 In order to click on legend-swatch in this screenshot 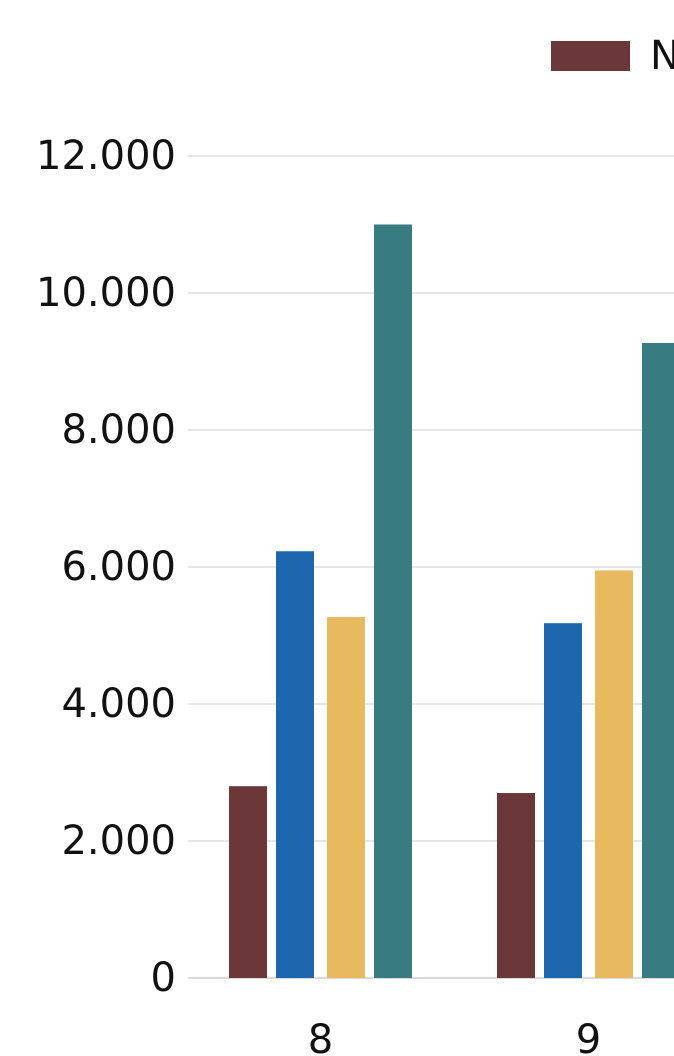, I will do `click(590, 56)`.